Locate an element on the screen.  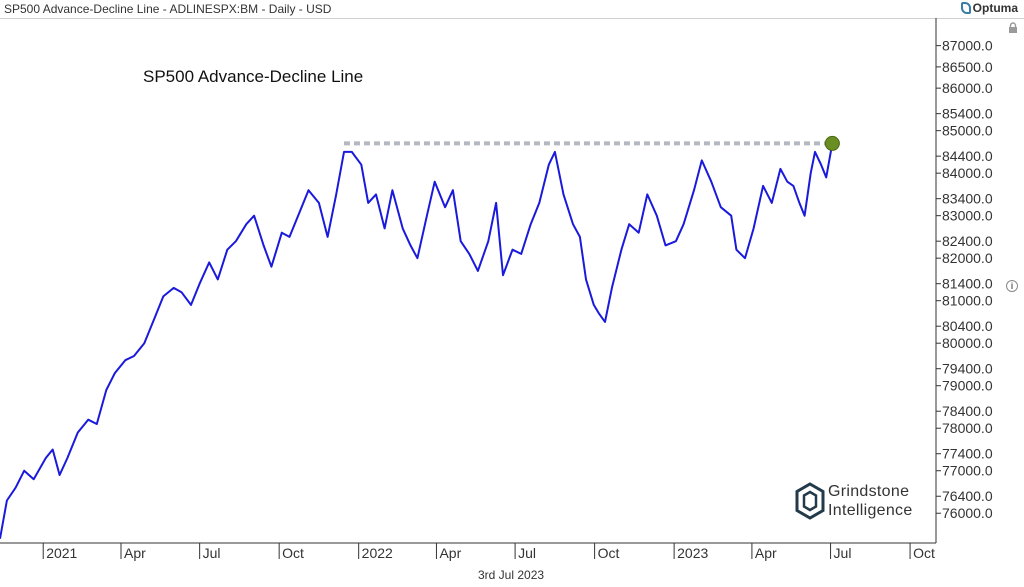
y-tick-label: 86000.0 is located at coordinates (967, 88).